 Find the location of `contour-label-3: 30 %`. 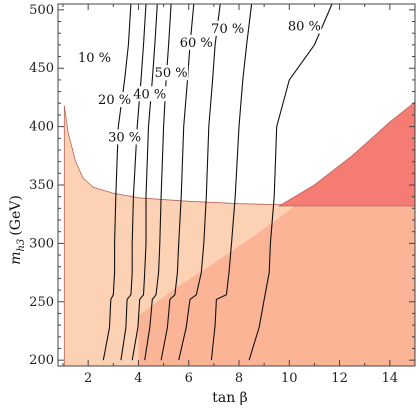

contour-label-3: 30 % is located at coordinates (124, 137).